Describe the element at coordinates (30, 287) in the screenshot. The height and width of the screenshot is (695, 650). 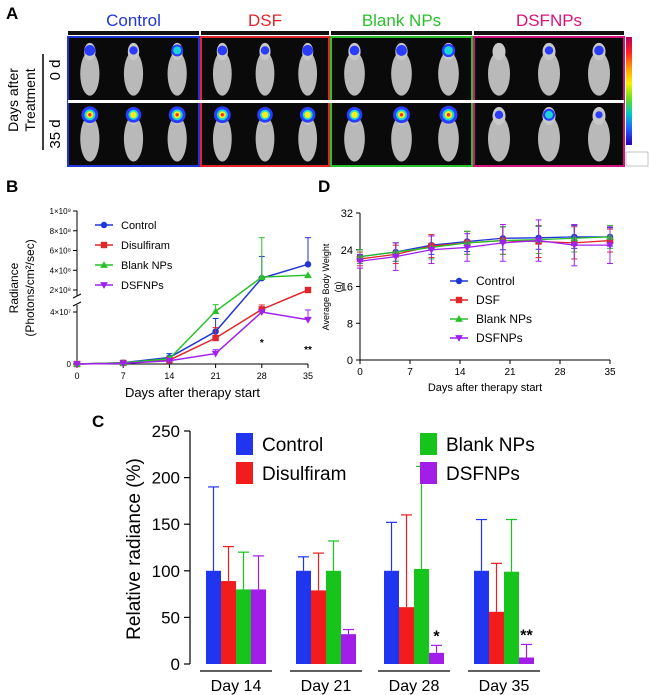
I see `y-axis-label-line2: (Photons/cm²/sec)` at that location.